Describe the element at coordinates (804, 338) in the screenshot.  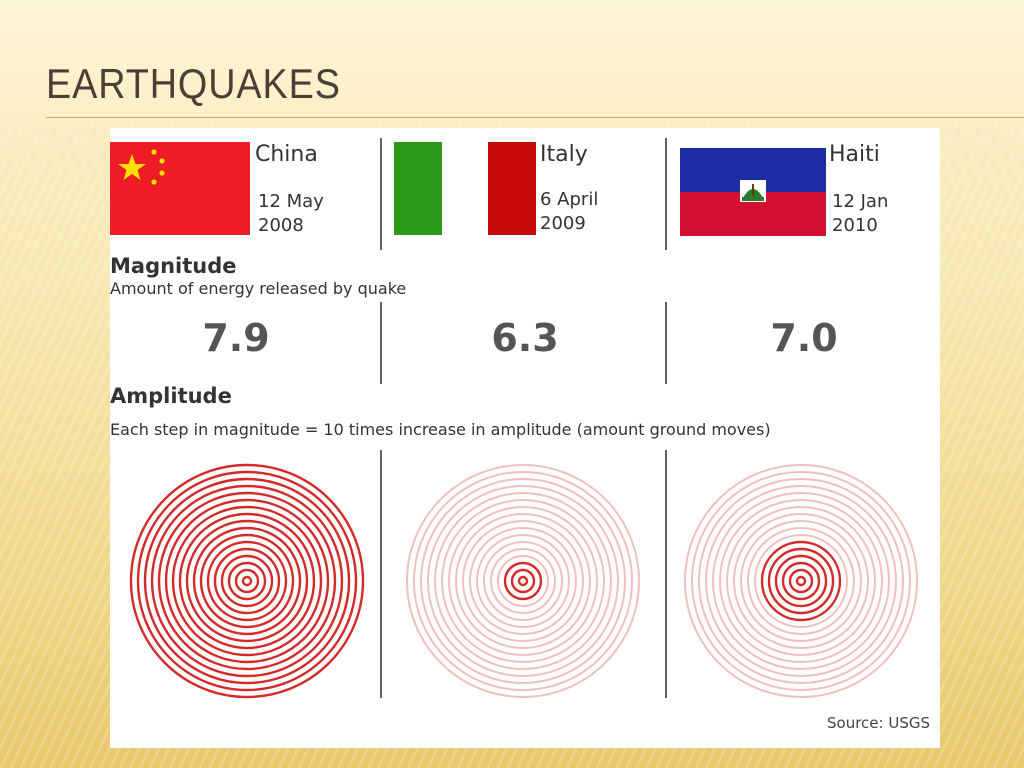
I see `magnitude-haiti: 7.0` at that location.